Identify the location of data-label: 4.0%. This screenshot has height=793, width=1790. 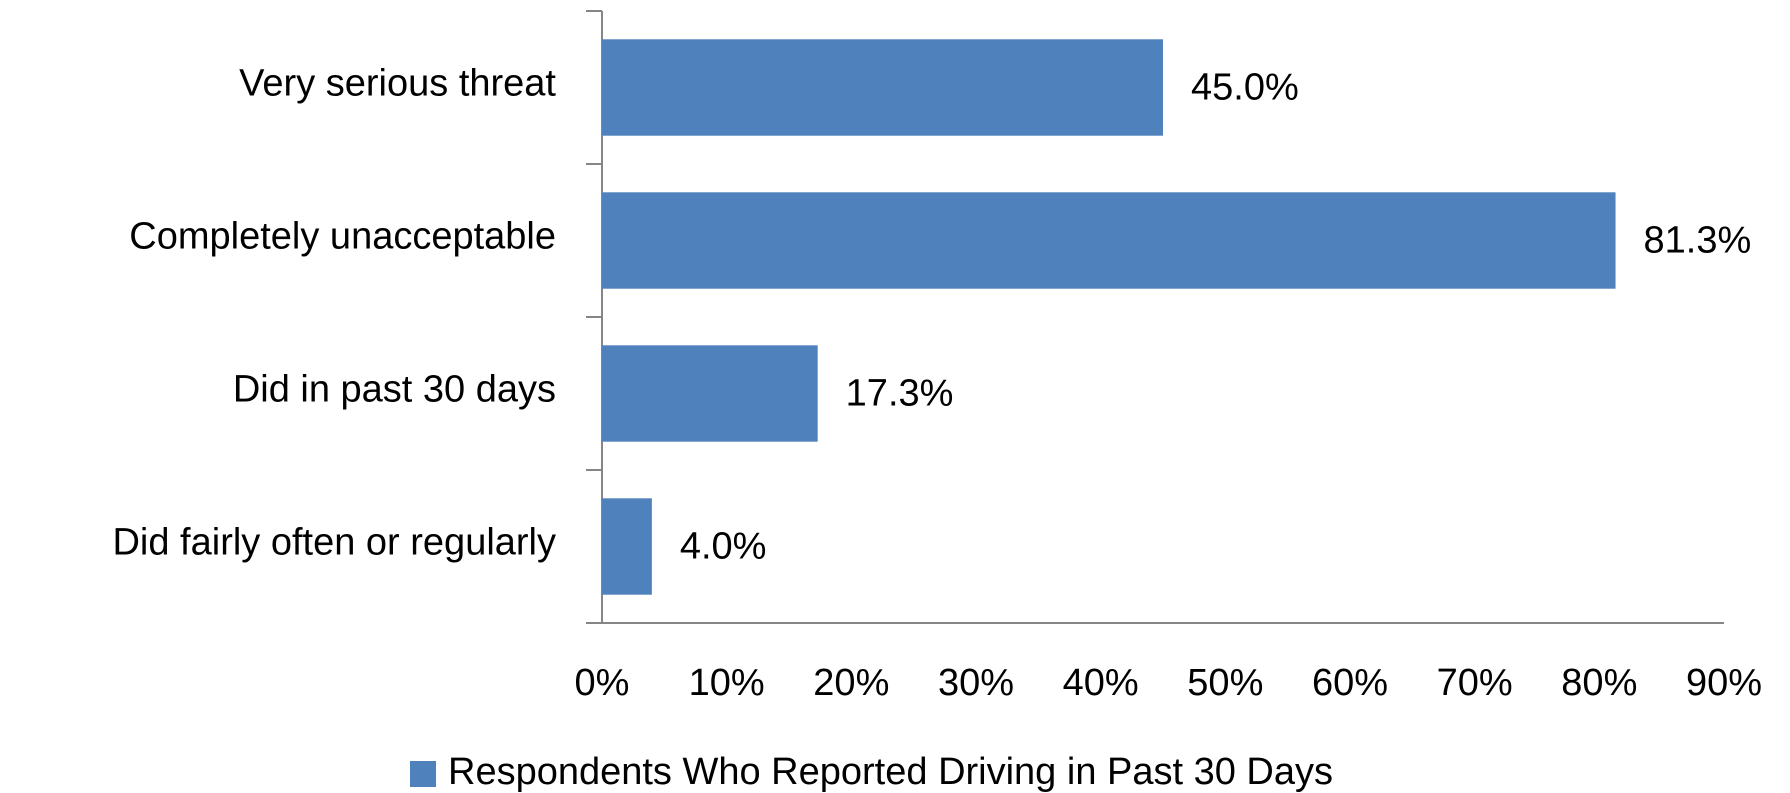
(723, 547).